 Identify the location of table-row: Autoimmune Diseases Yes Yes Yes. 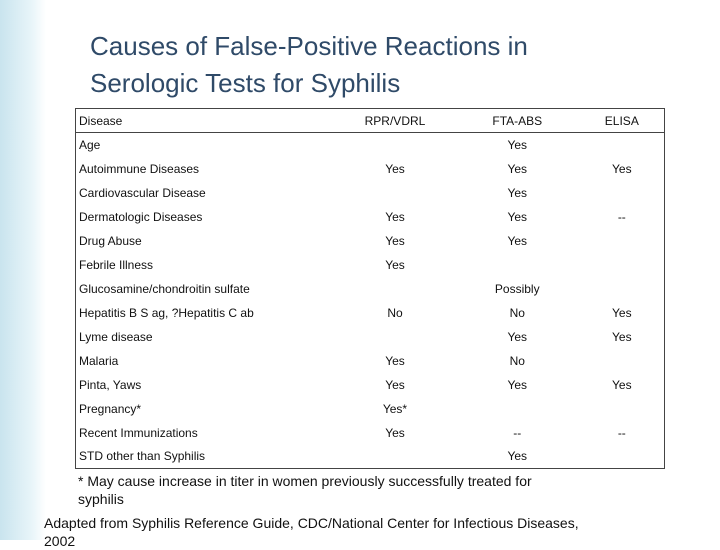
(370, 169).